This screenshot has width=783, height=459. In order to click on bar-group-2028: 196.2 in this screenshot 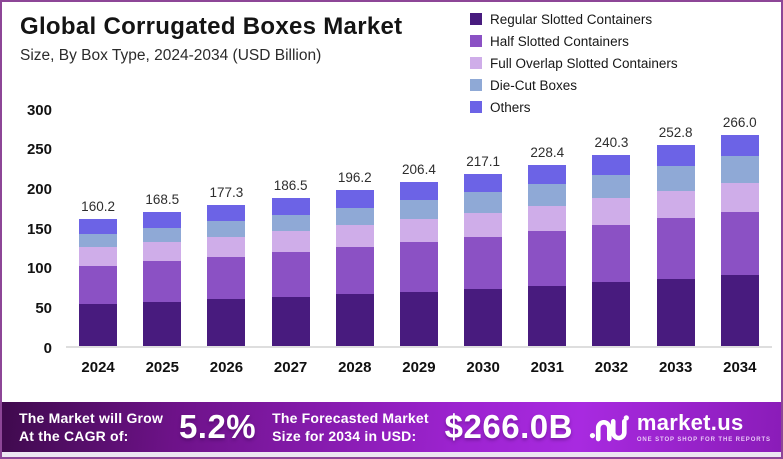, I will do `click(354, 258)`.